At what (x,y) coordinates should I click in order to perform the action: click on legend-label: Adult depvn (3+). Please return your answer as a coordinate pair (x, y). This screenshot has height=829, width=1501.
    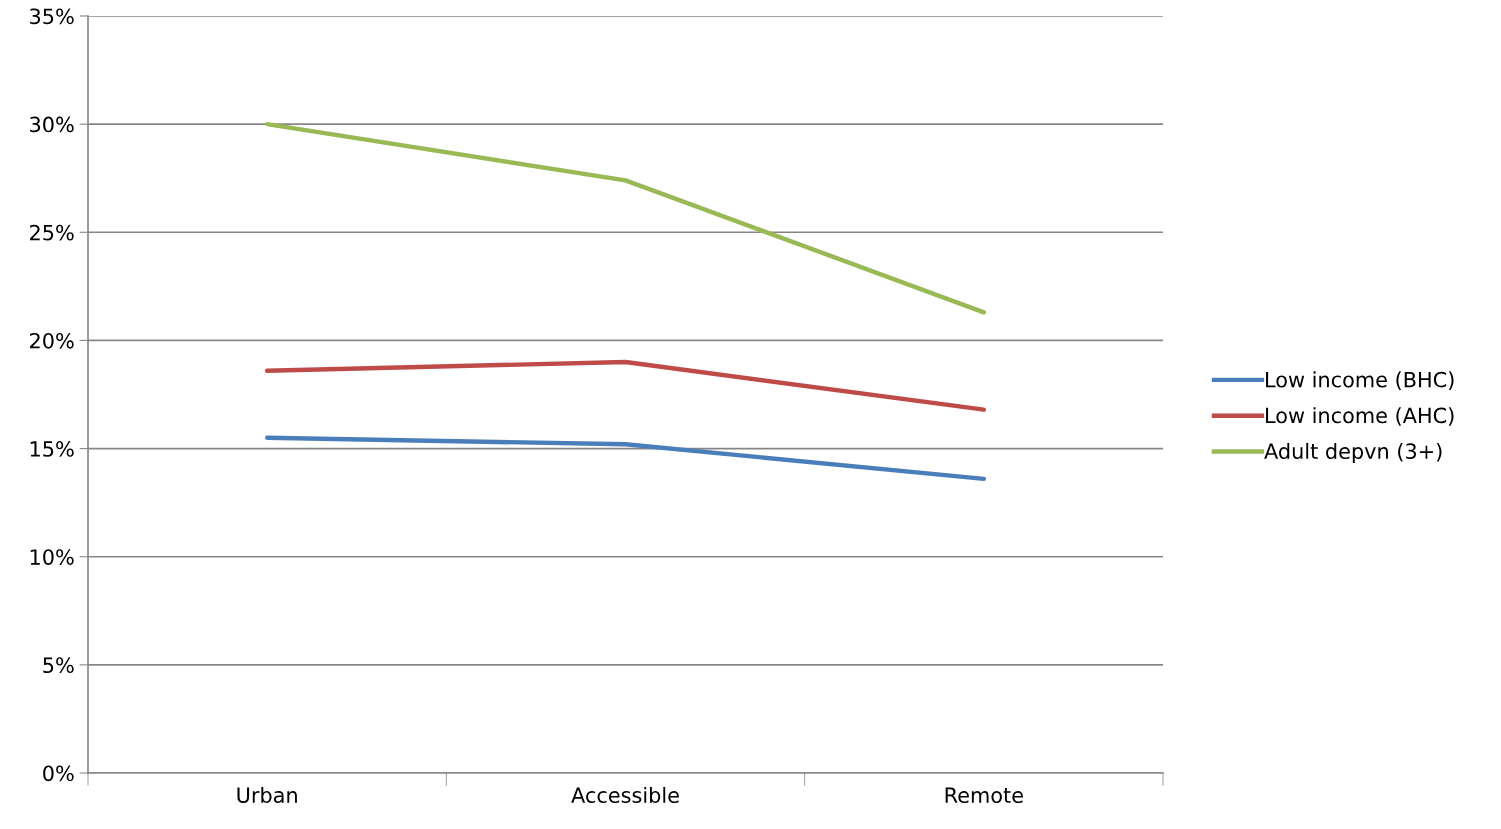
    Looking at the image, I should click on (1353, 453).